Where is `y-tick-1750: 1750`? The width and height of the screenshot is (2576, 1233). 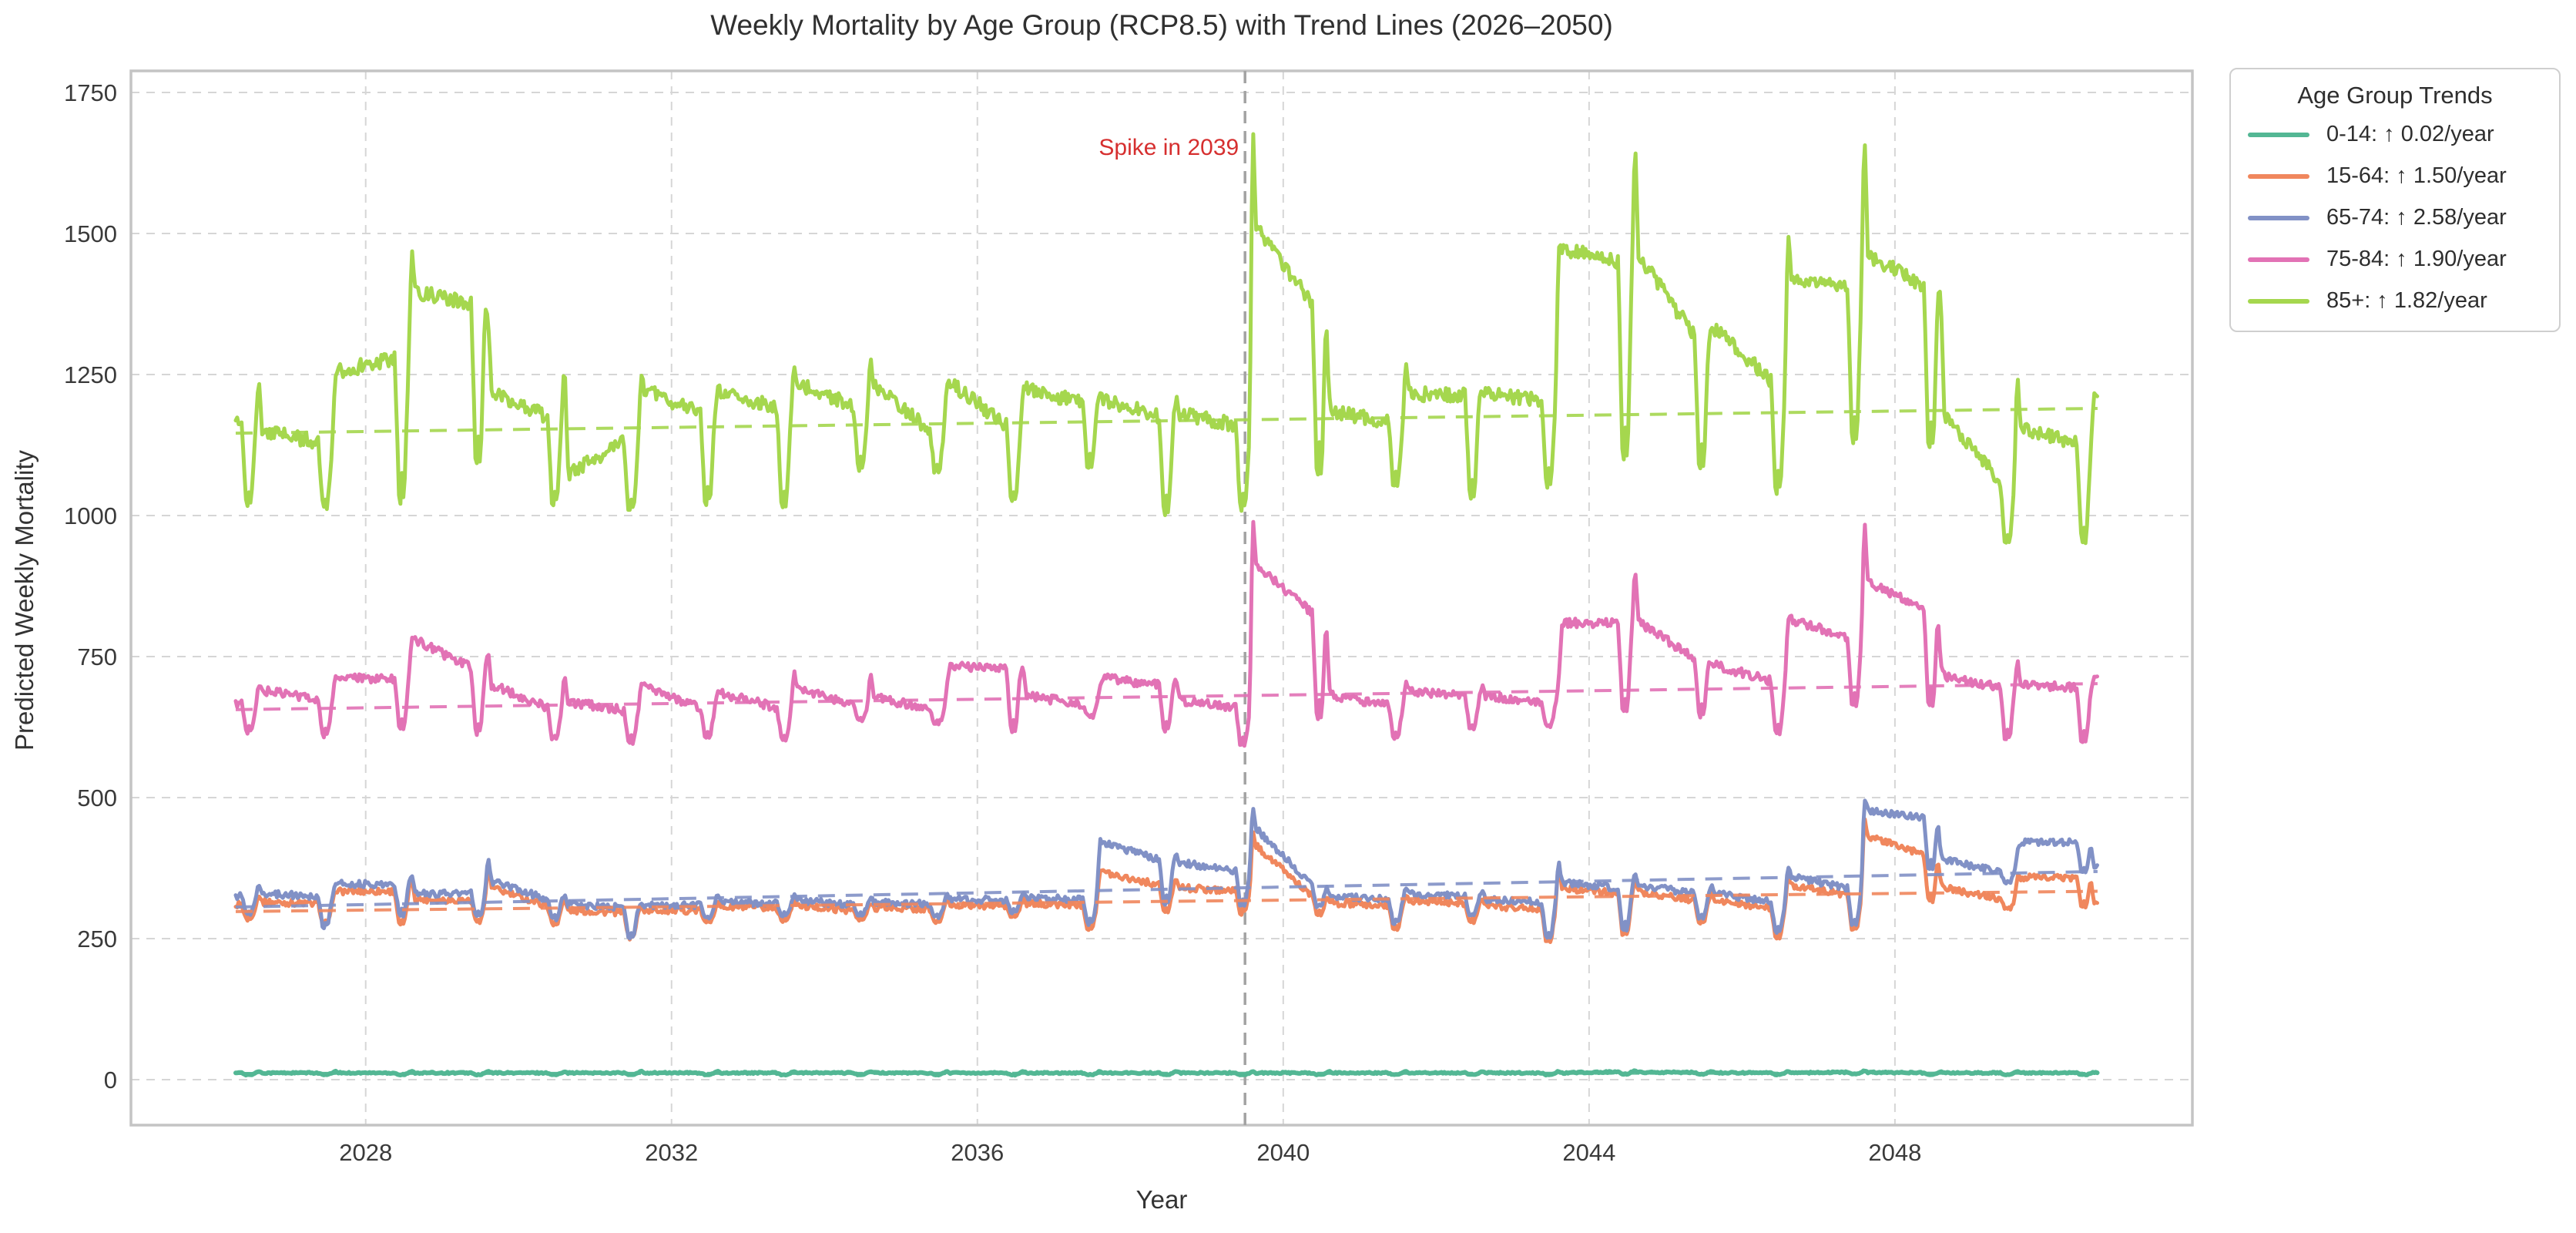 y-tick-1750: 1750 is located at coordinates (90, 92).